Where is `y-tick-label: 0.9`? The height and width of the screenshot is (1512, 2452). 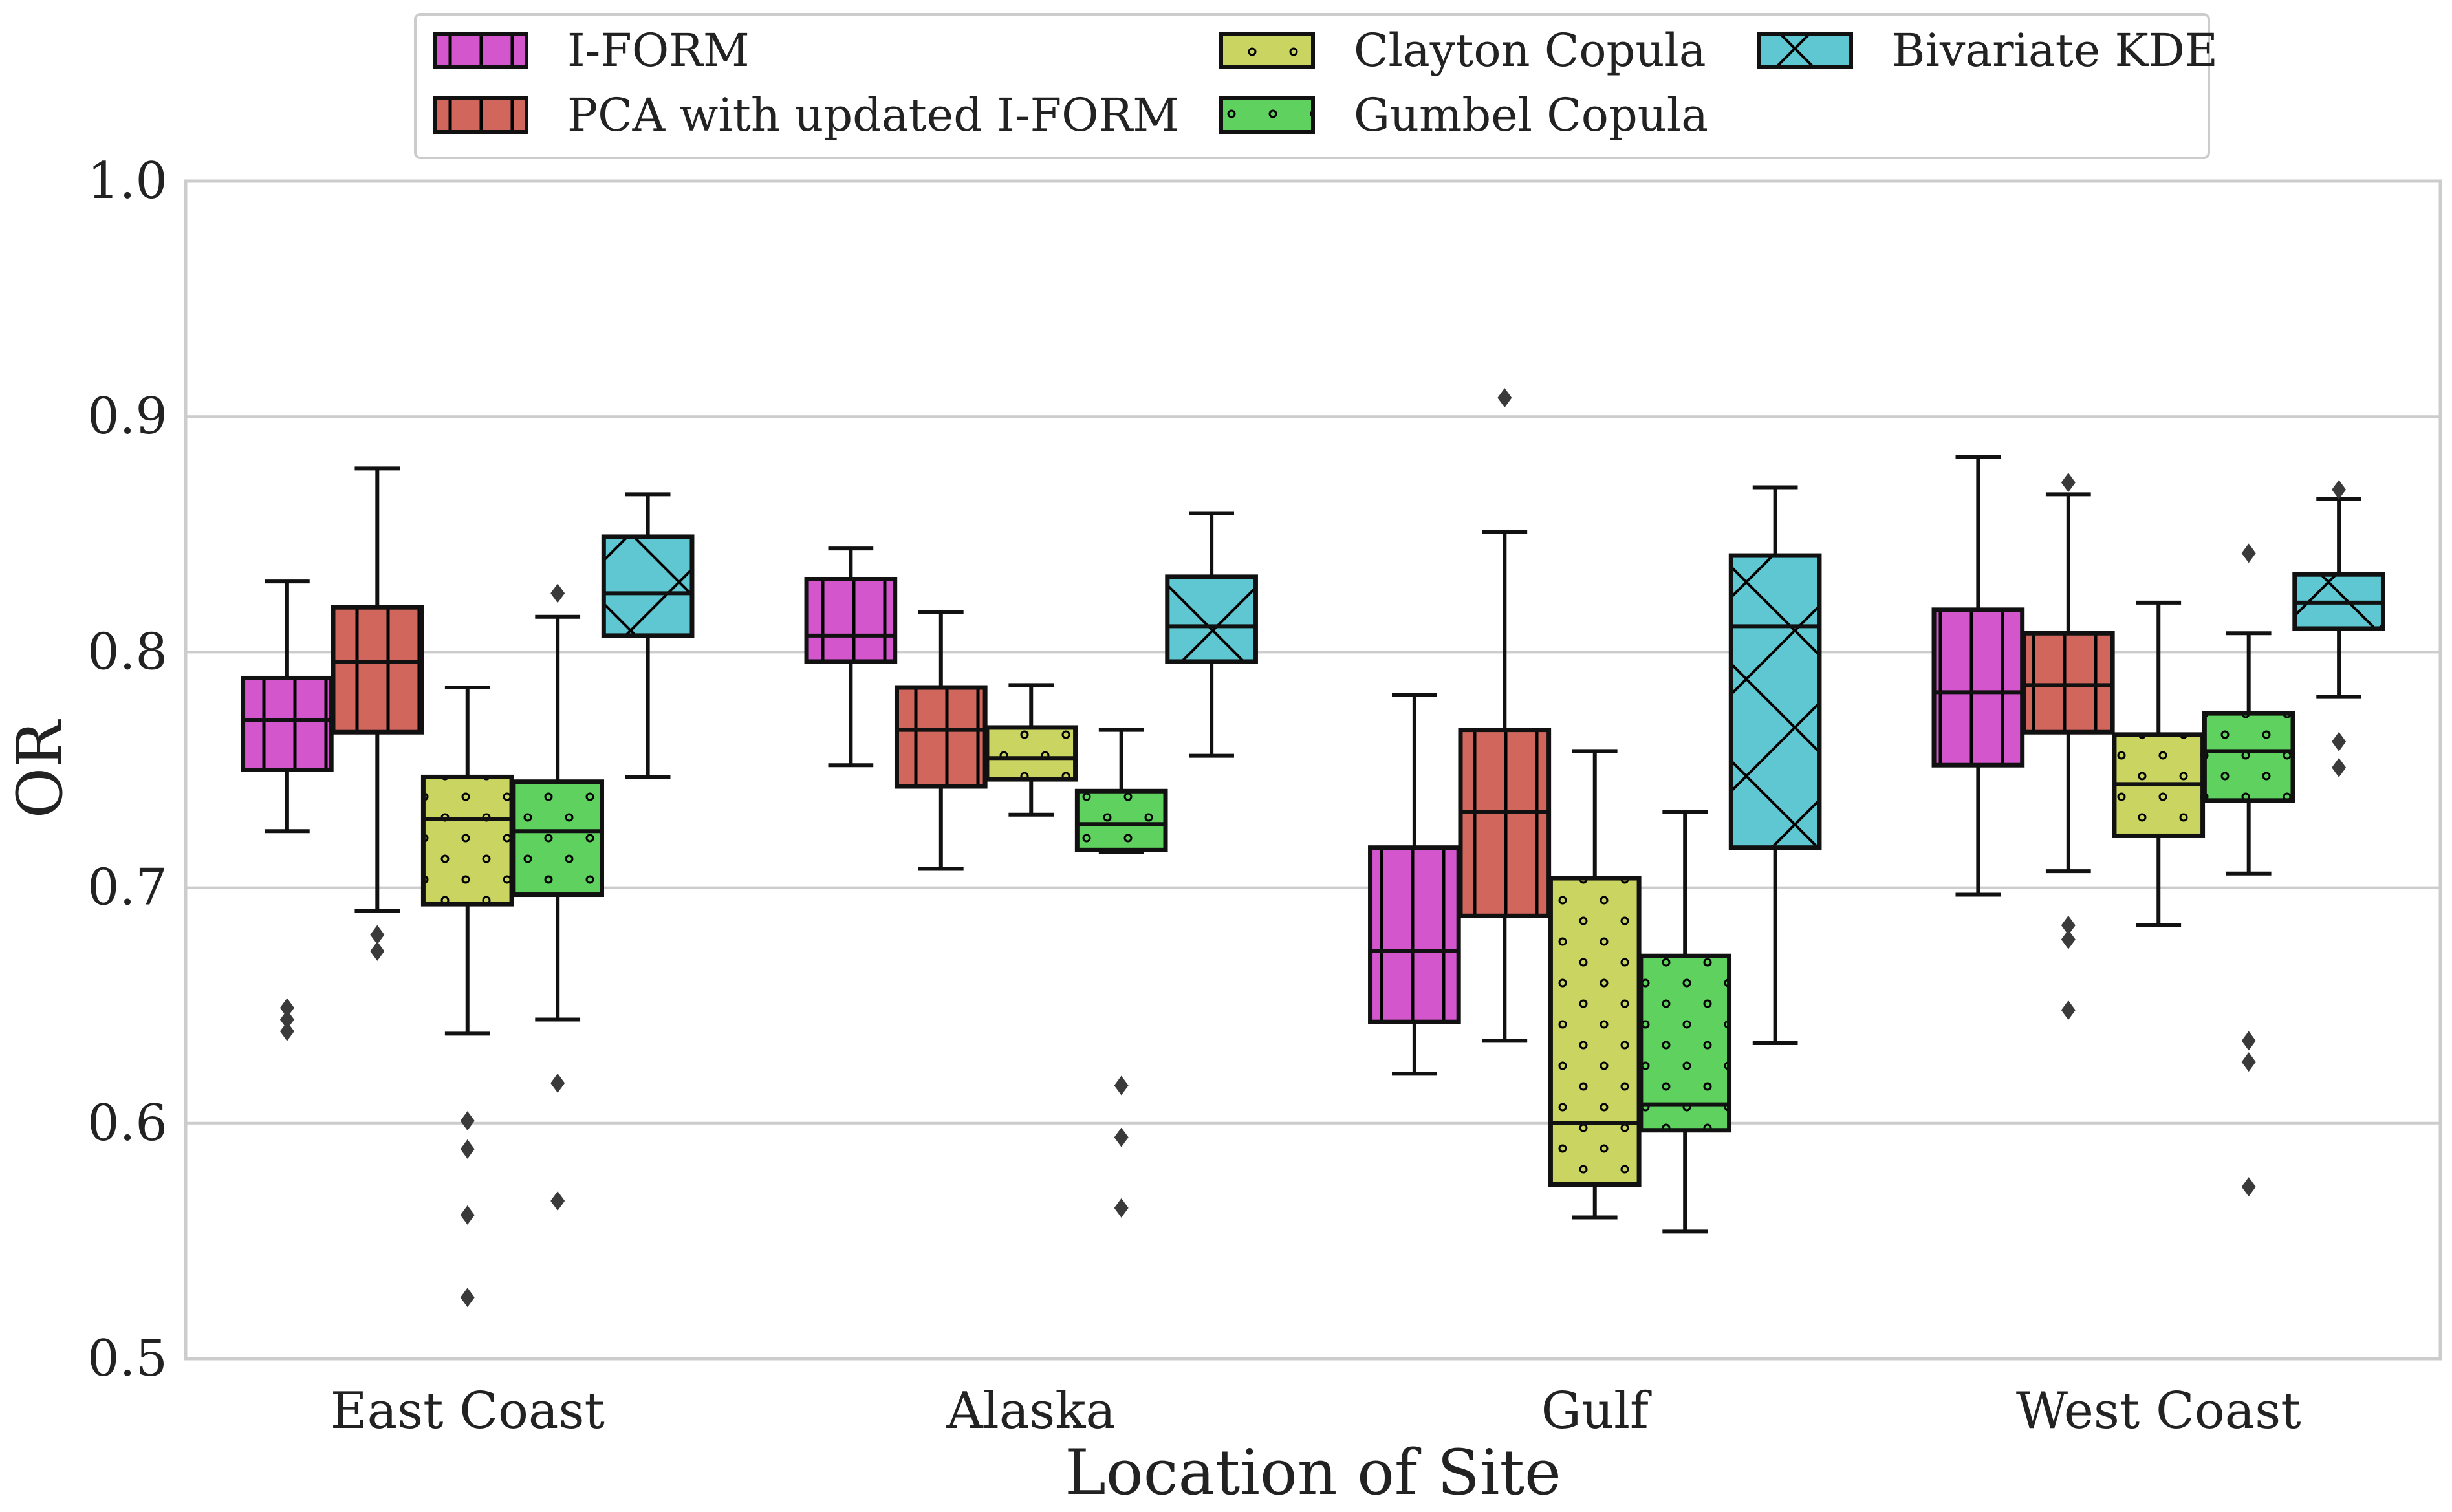
y-tick-label: 0.9 is located at coordinates (127, 416).